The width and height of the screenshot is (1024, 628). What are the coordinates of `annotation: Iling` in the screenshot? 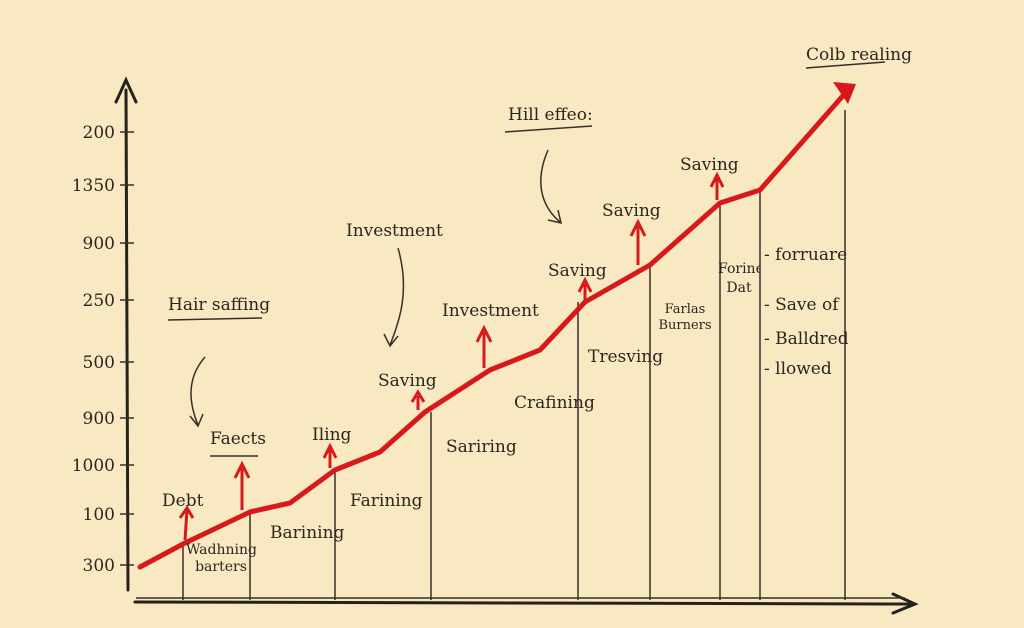 It's located at (332, 435).